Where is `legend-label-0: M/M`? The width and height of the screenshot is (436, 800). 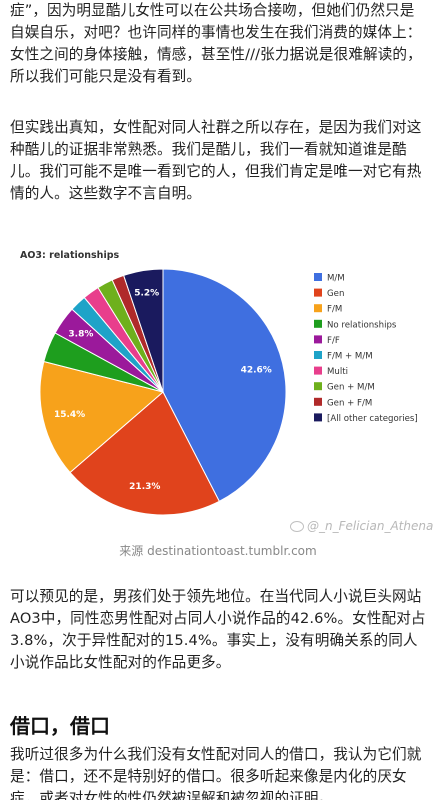
legend-label-0: M/M is located at coordinates (336, 279).